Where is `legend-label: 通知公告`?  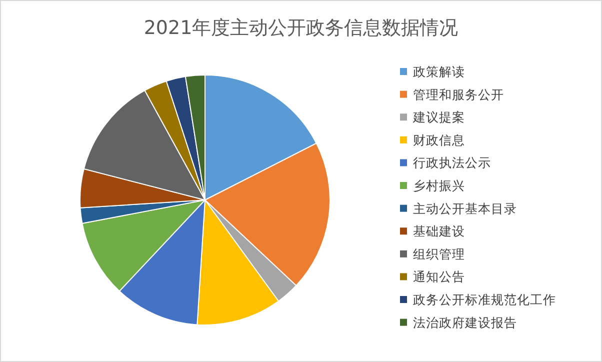 legend-label: 通知公告 is located at coordinates (439, 276).